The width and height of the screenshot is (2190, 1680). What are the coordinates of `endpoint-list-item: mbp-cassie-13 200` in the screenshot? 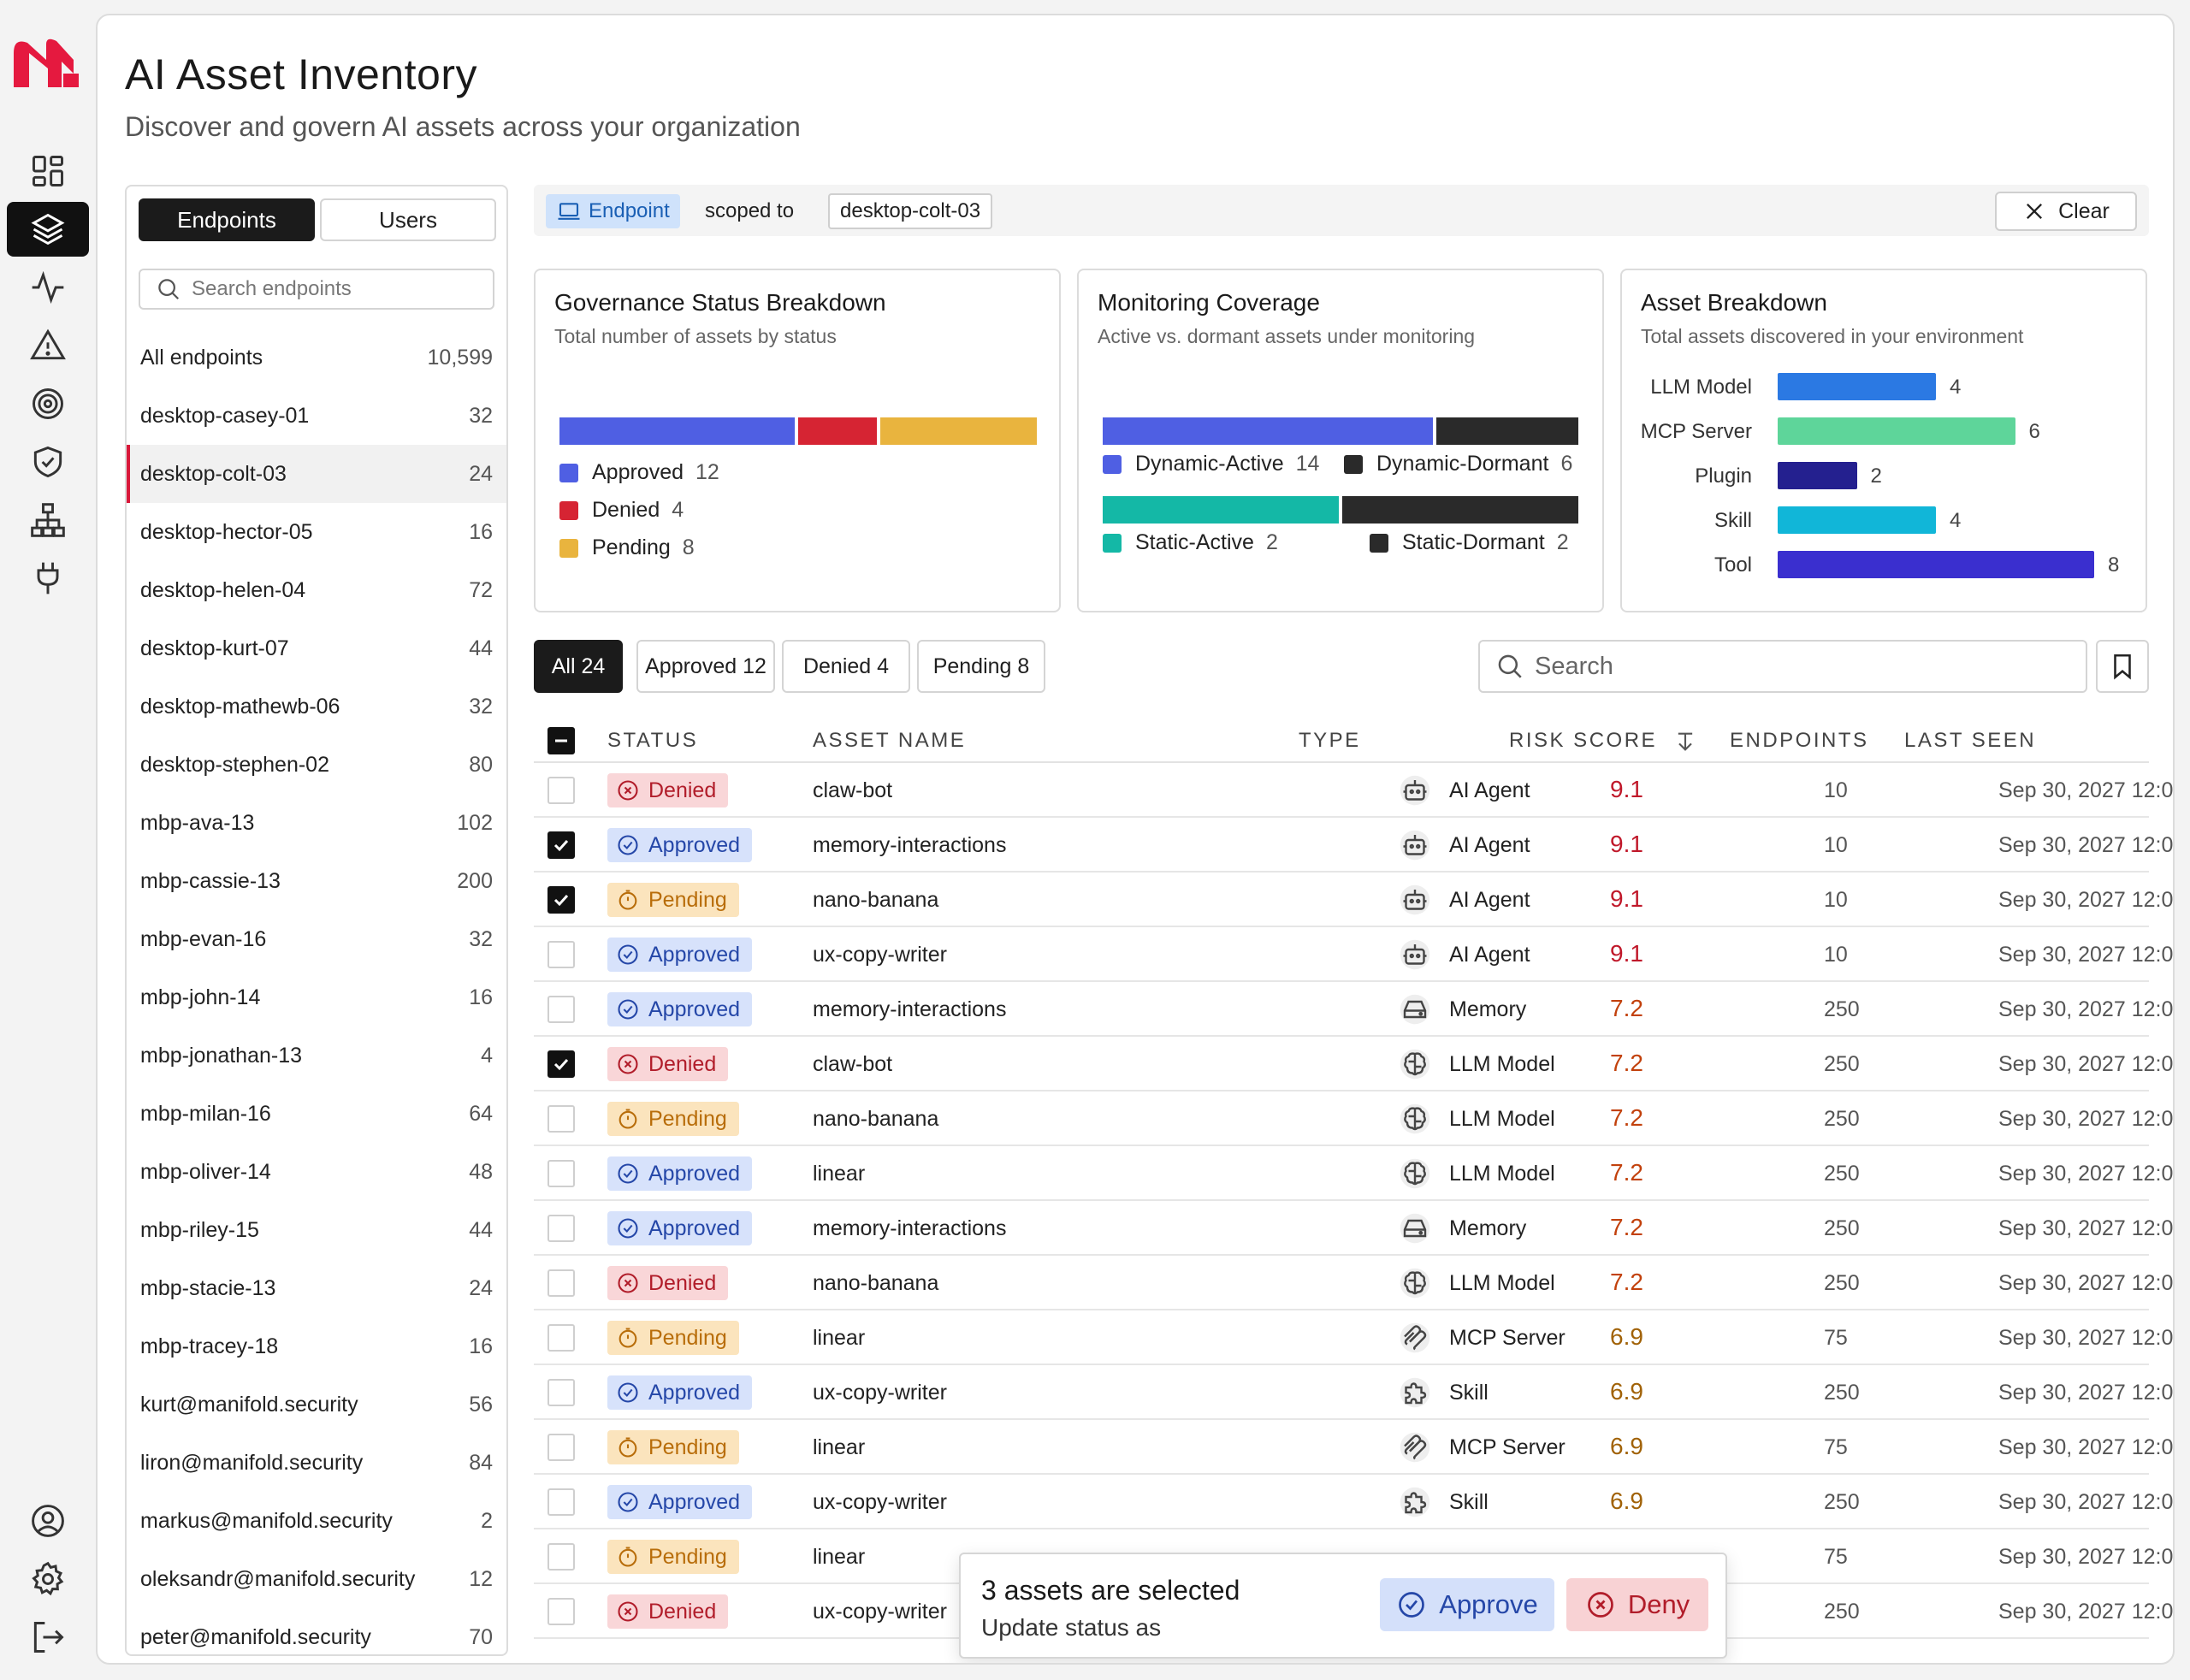 It's located at (316, 881).